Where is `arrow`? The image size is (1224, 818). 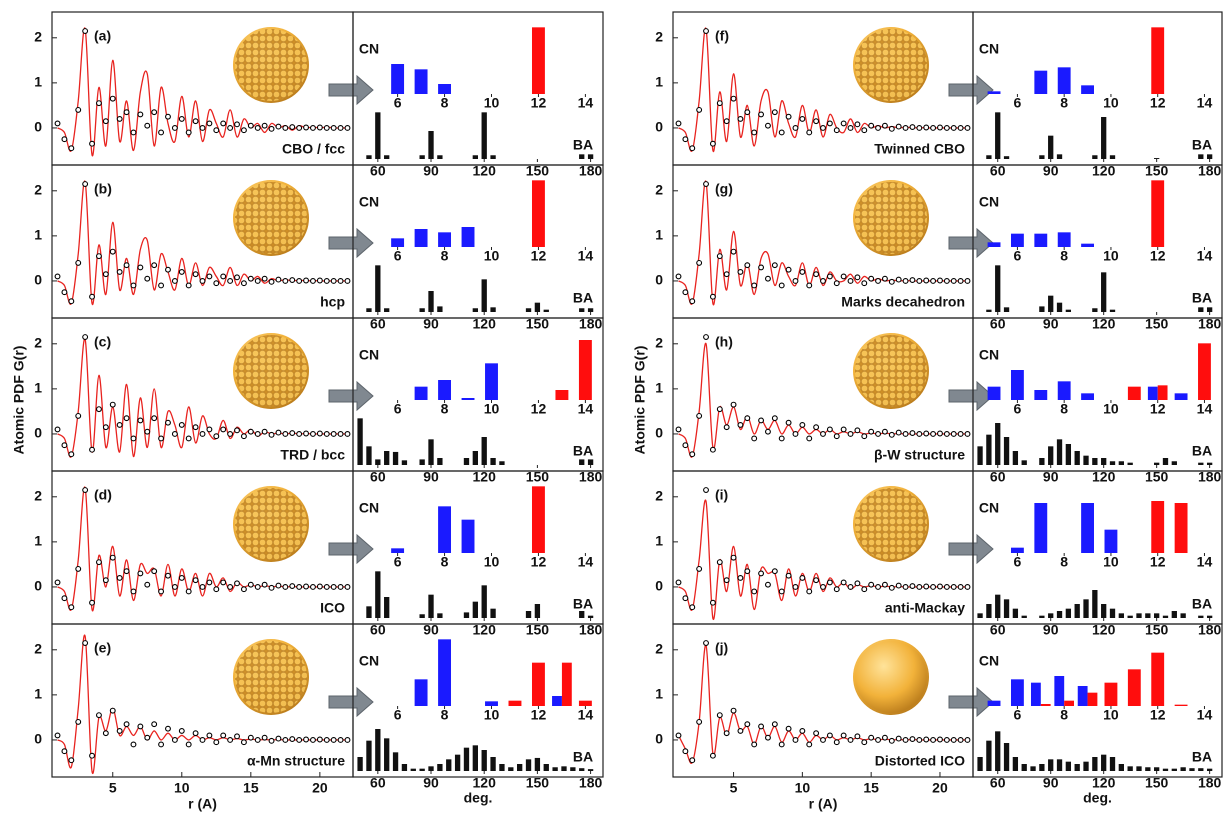 arrow is located at coordinates (971, 243).